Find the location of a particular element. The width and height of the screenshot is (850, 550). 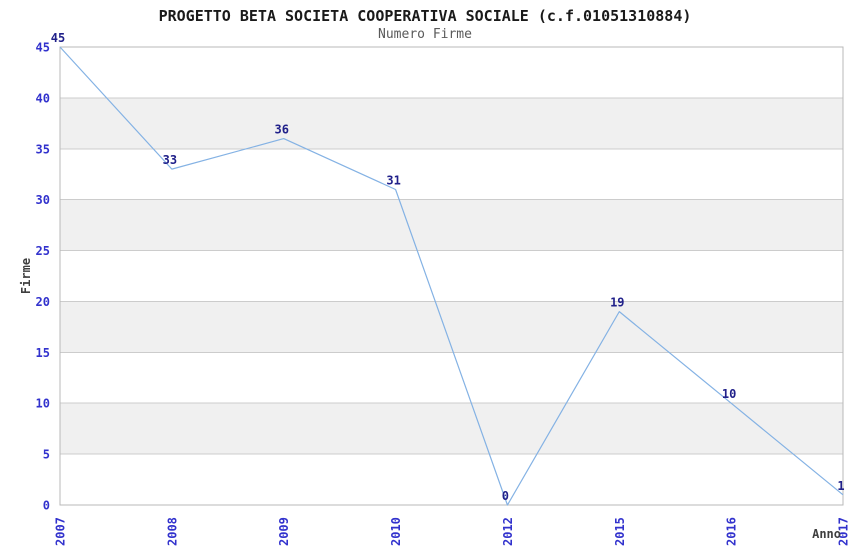

chart-subtitle: Numero Firme is located at coordinates (425, 34).